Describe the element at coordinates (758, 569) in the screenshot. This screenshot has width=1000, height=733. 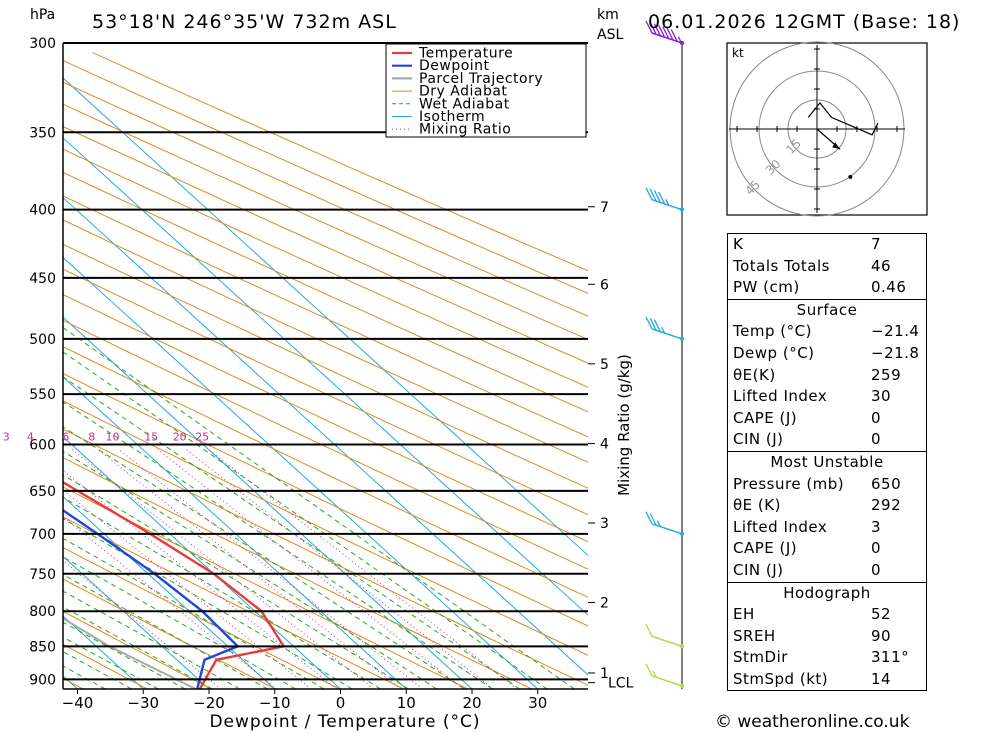
I see `most-unstable-index-label: CIN (J)` at that location.